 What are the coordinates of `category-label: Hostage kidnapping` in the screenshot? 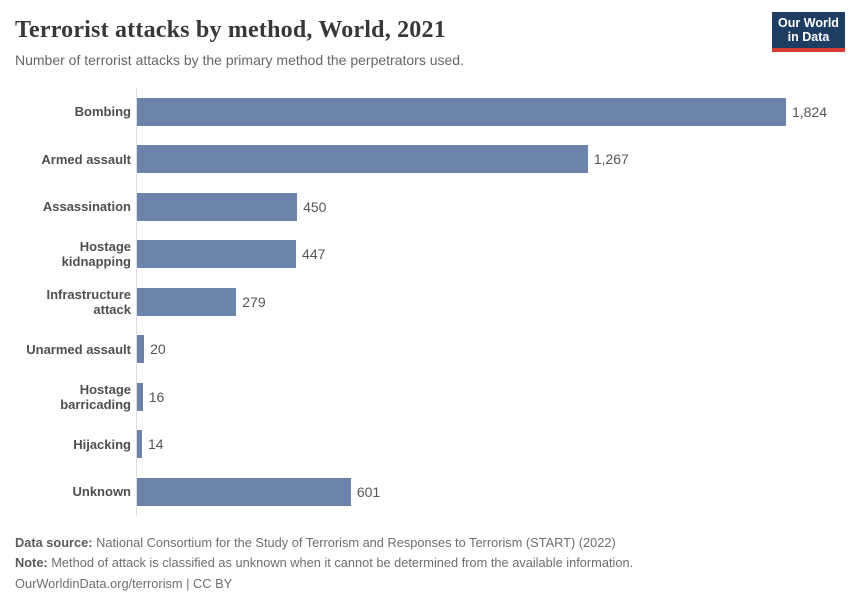 It's located at (96, 254).